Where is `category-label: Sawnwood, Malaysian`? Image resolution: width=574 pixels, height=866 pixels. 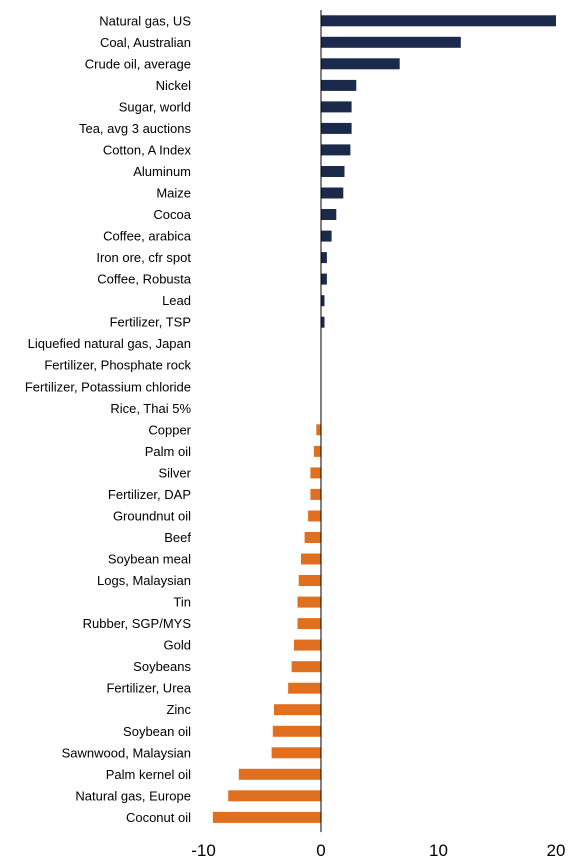 category-label: Sawnwood, Malaysian is located at coordinates (126, 752).